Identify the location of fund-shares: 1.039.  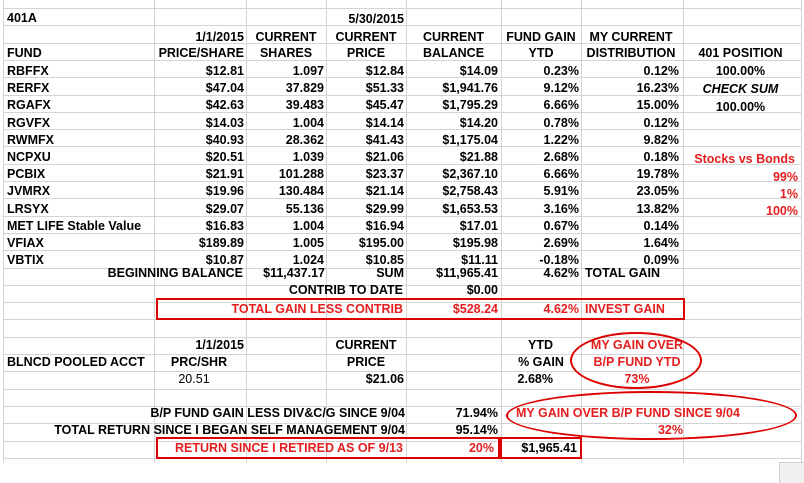
(308, 157).